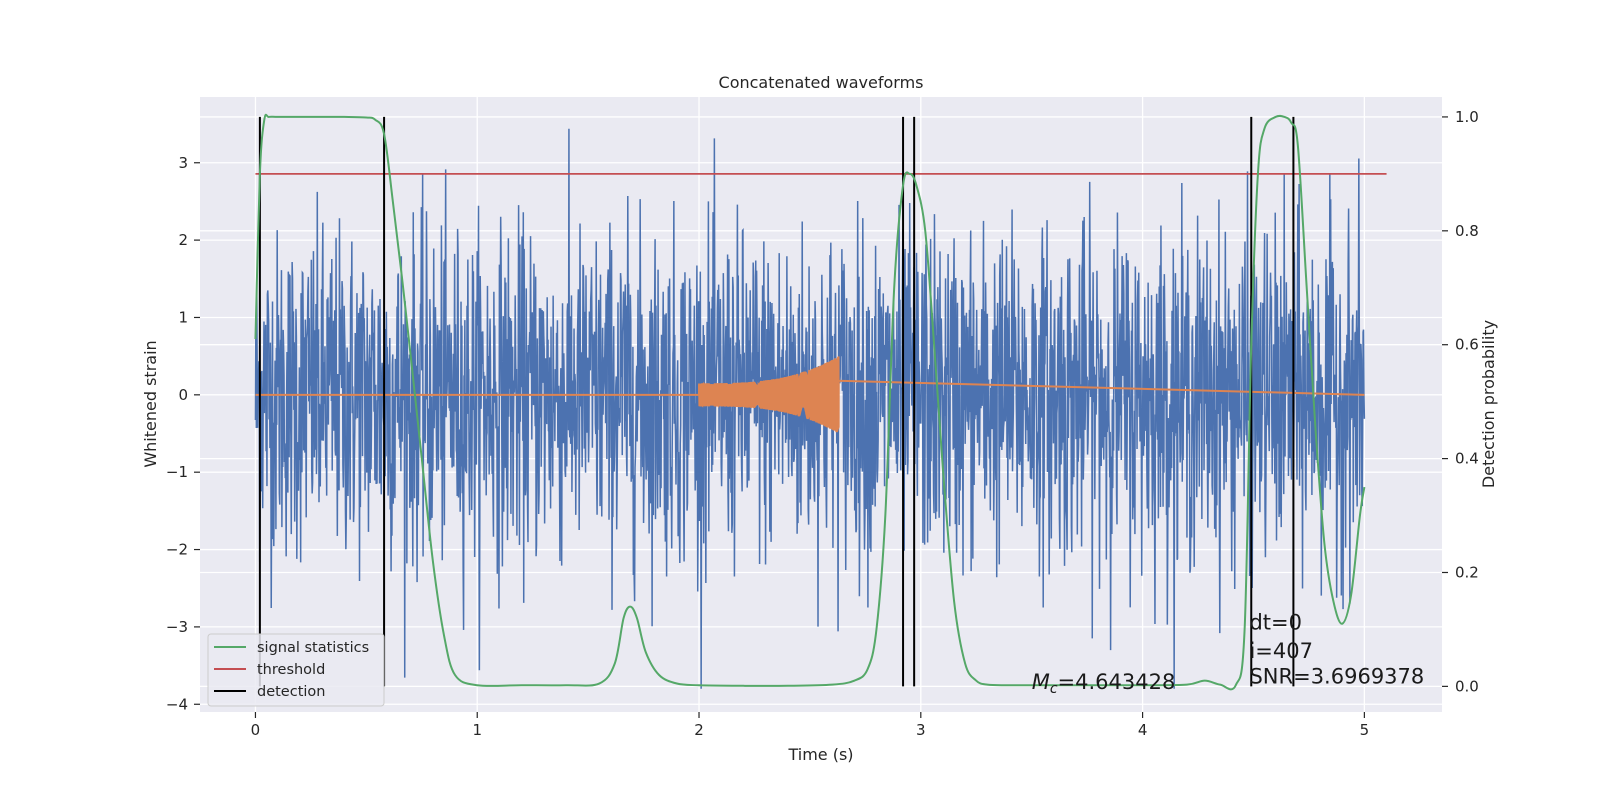  I want to click on x-tick-label-4: 4, so click(1143, 730).